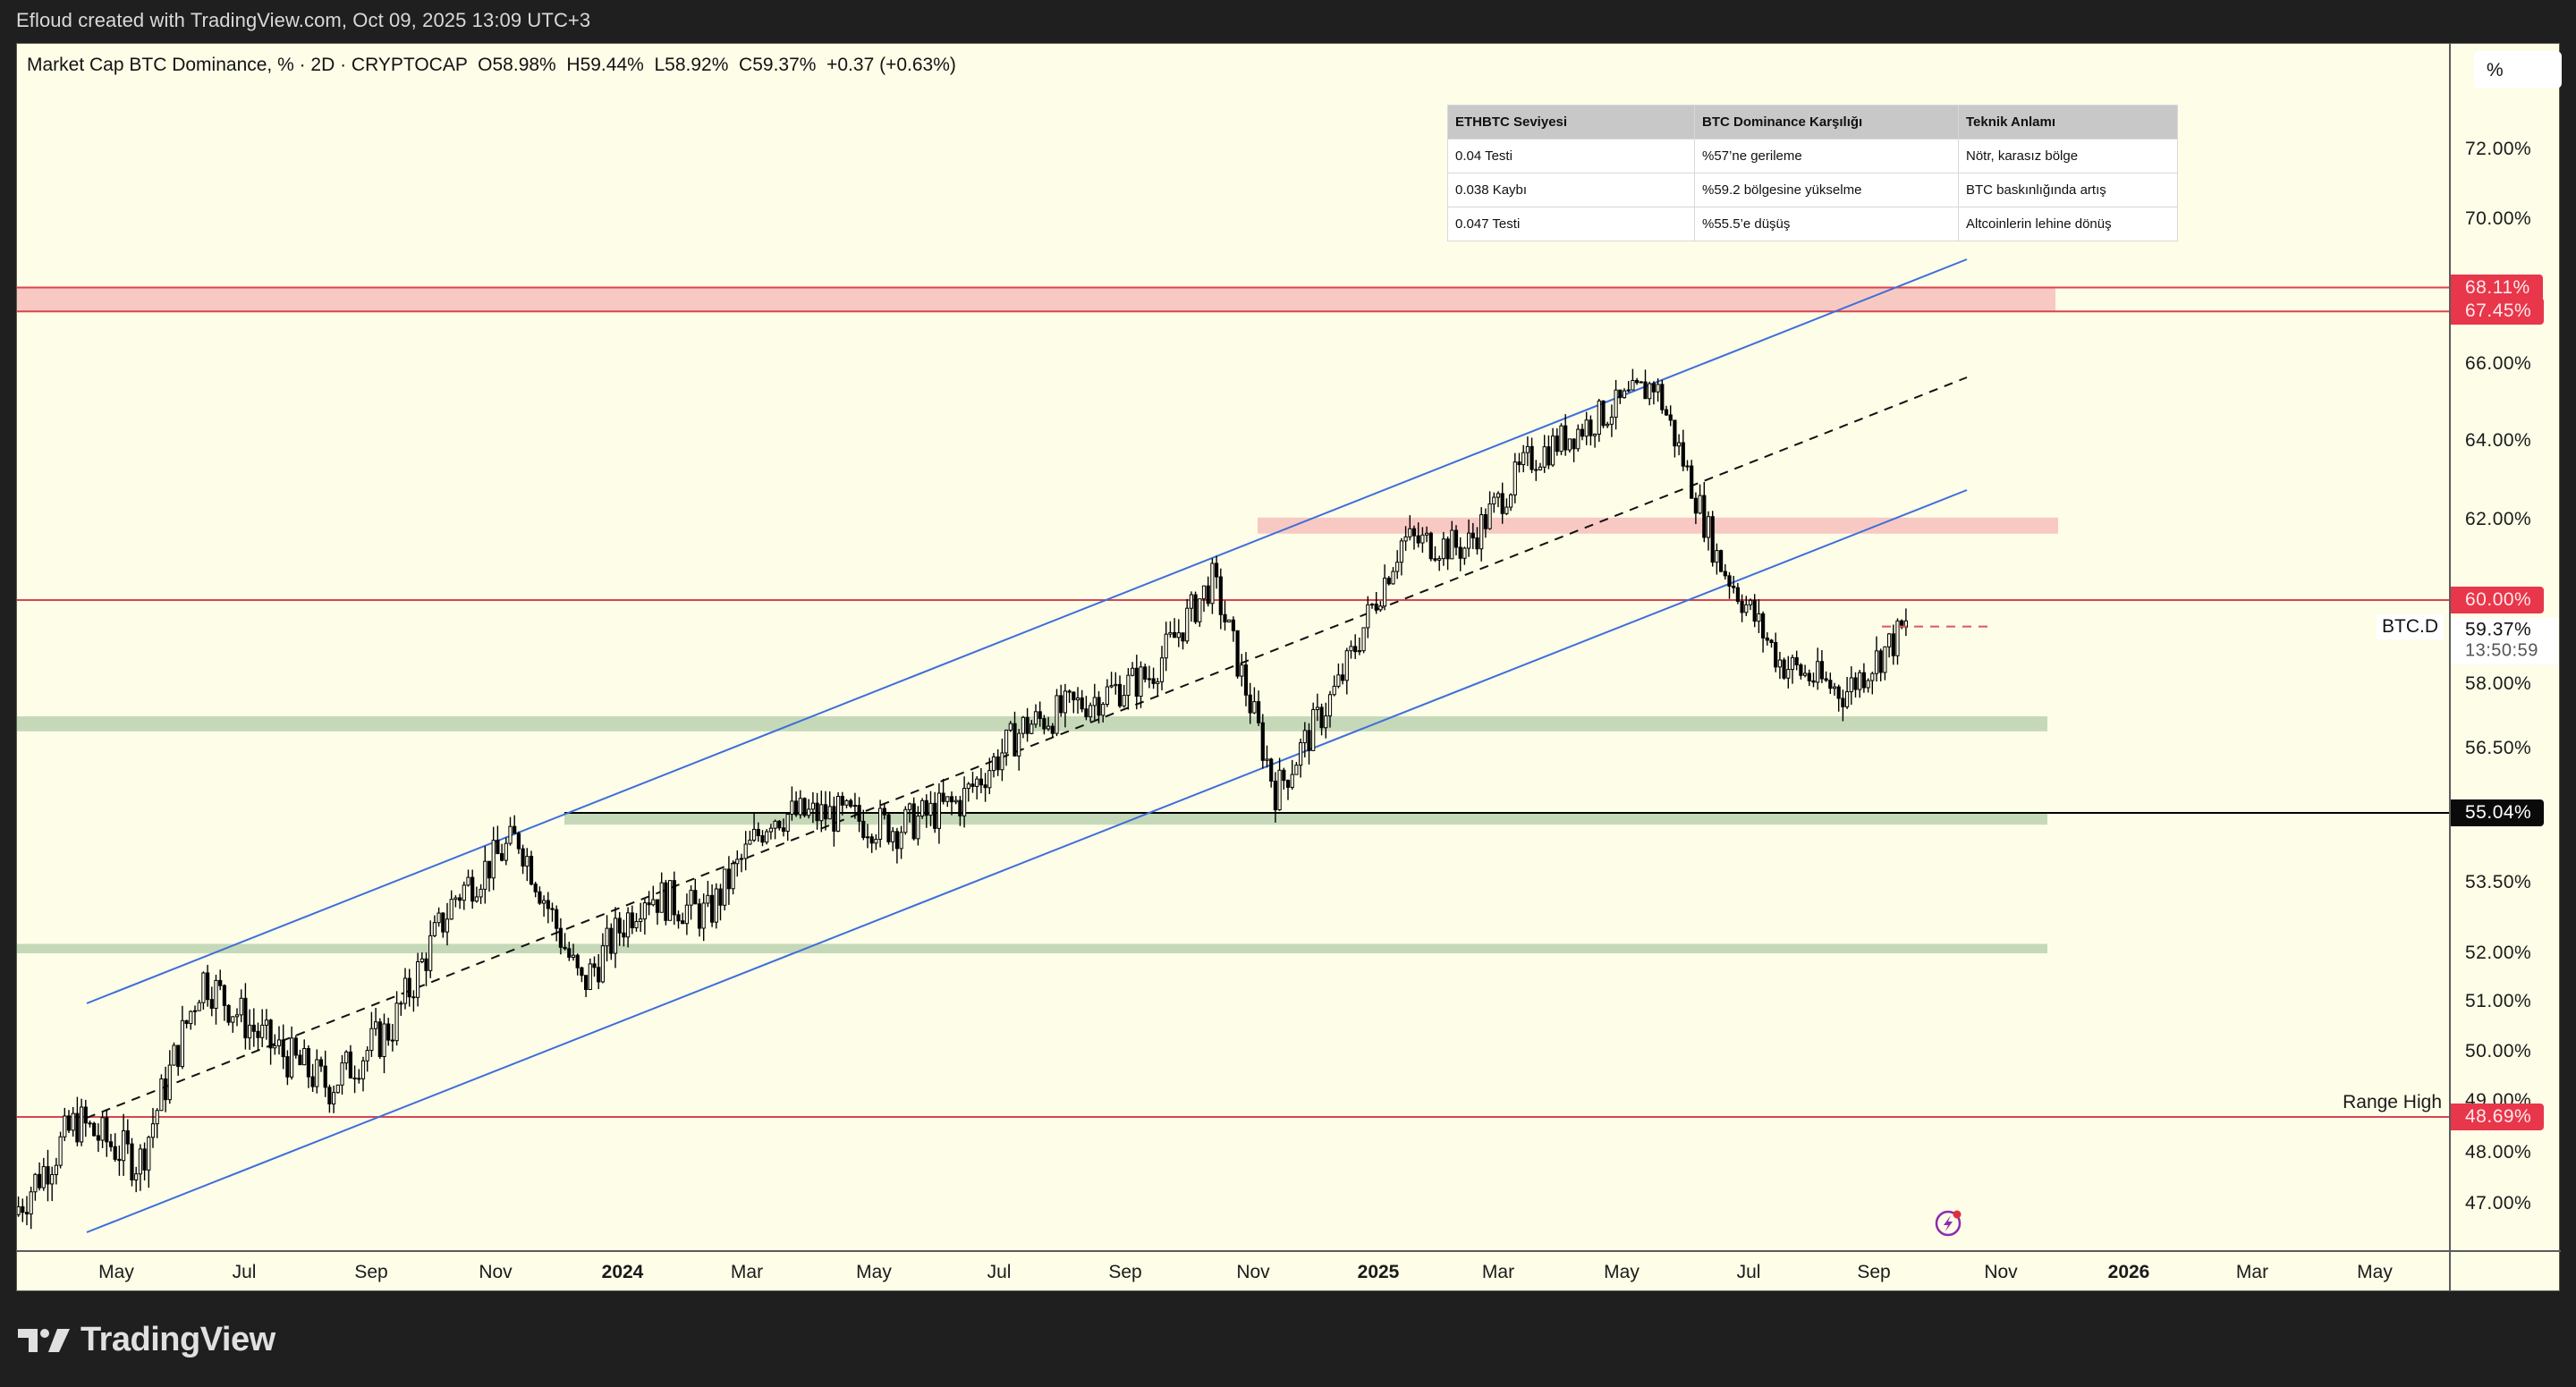  I want to click on table-cell: %55.5’e düşüş, so click(1826, 224).